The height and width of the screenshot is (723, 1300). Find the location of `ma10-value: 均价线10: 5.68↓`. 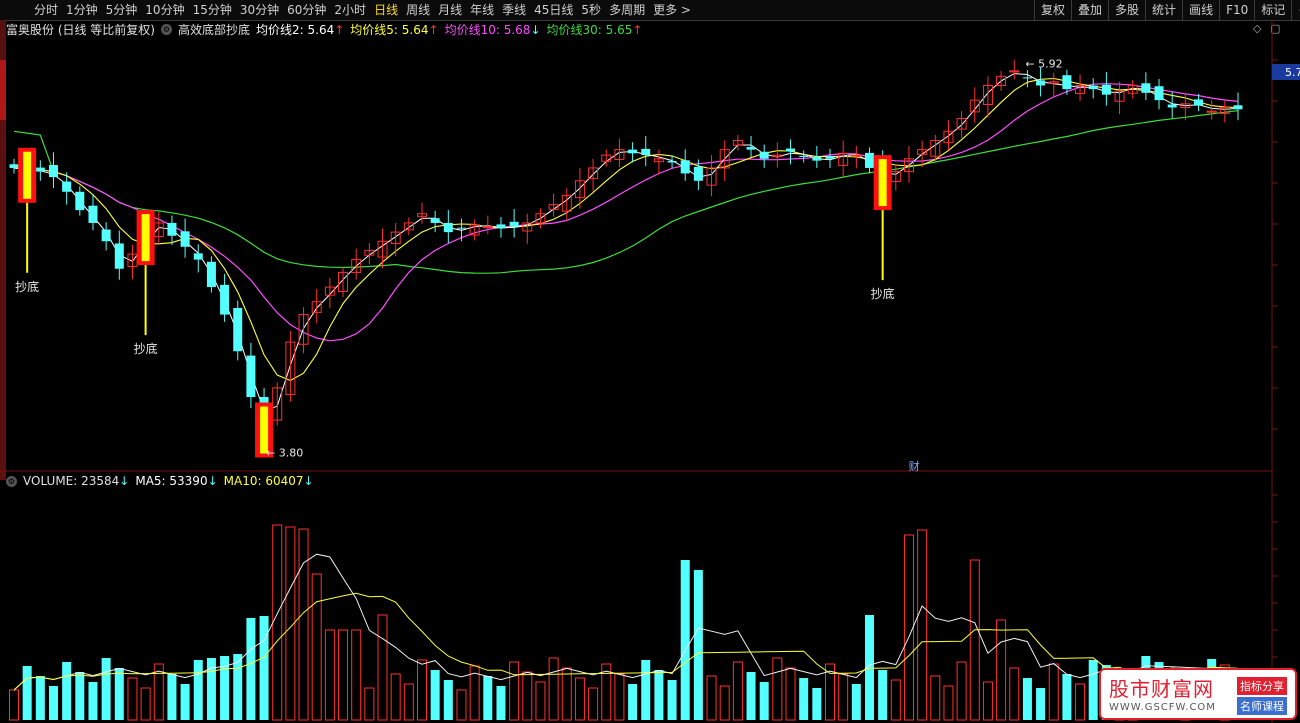

ma10-value: 均价线10: 5.68↓ is located at coordinates (493, 29).